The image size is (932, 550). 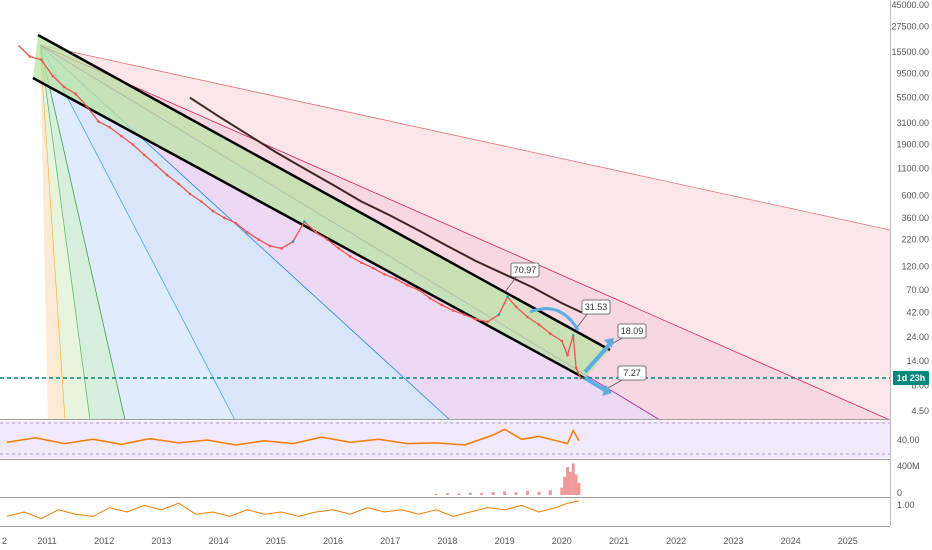 I want to click on time-tick-label: 2017, so click(x=390, y=541).